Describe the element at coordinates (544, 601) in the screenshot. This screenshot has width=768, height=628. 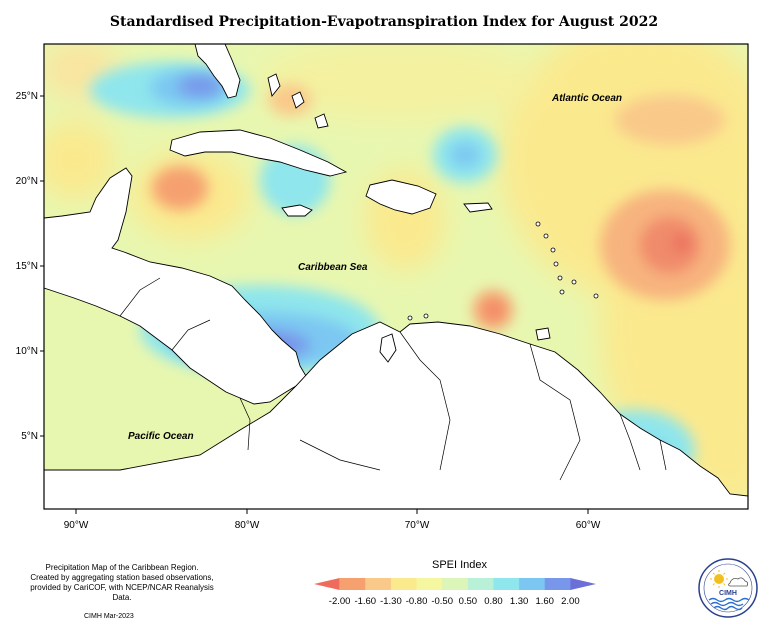
I see `legend-tick-label: 1.60` at that location.